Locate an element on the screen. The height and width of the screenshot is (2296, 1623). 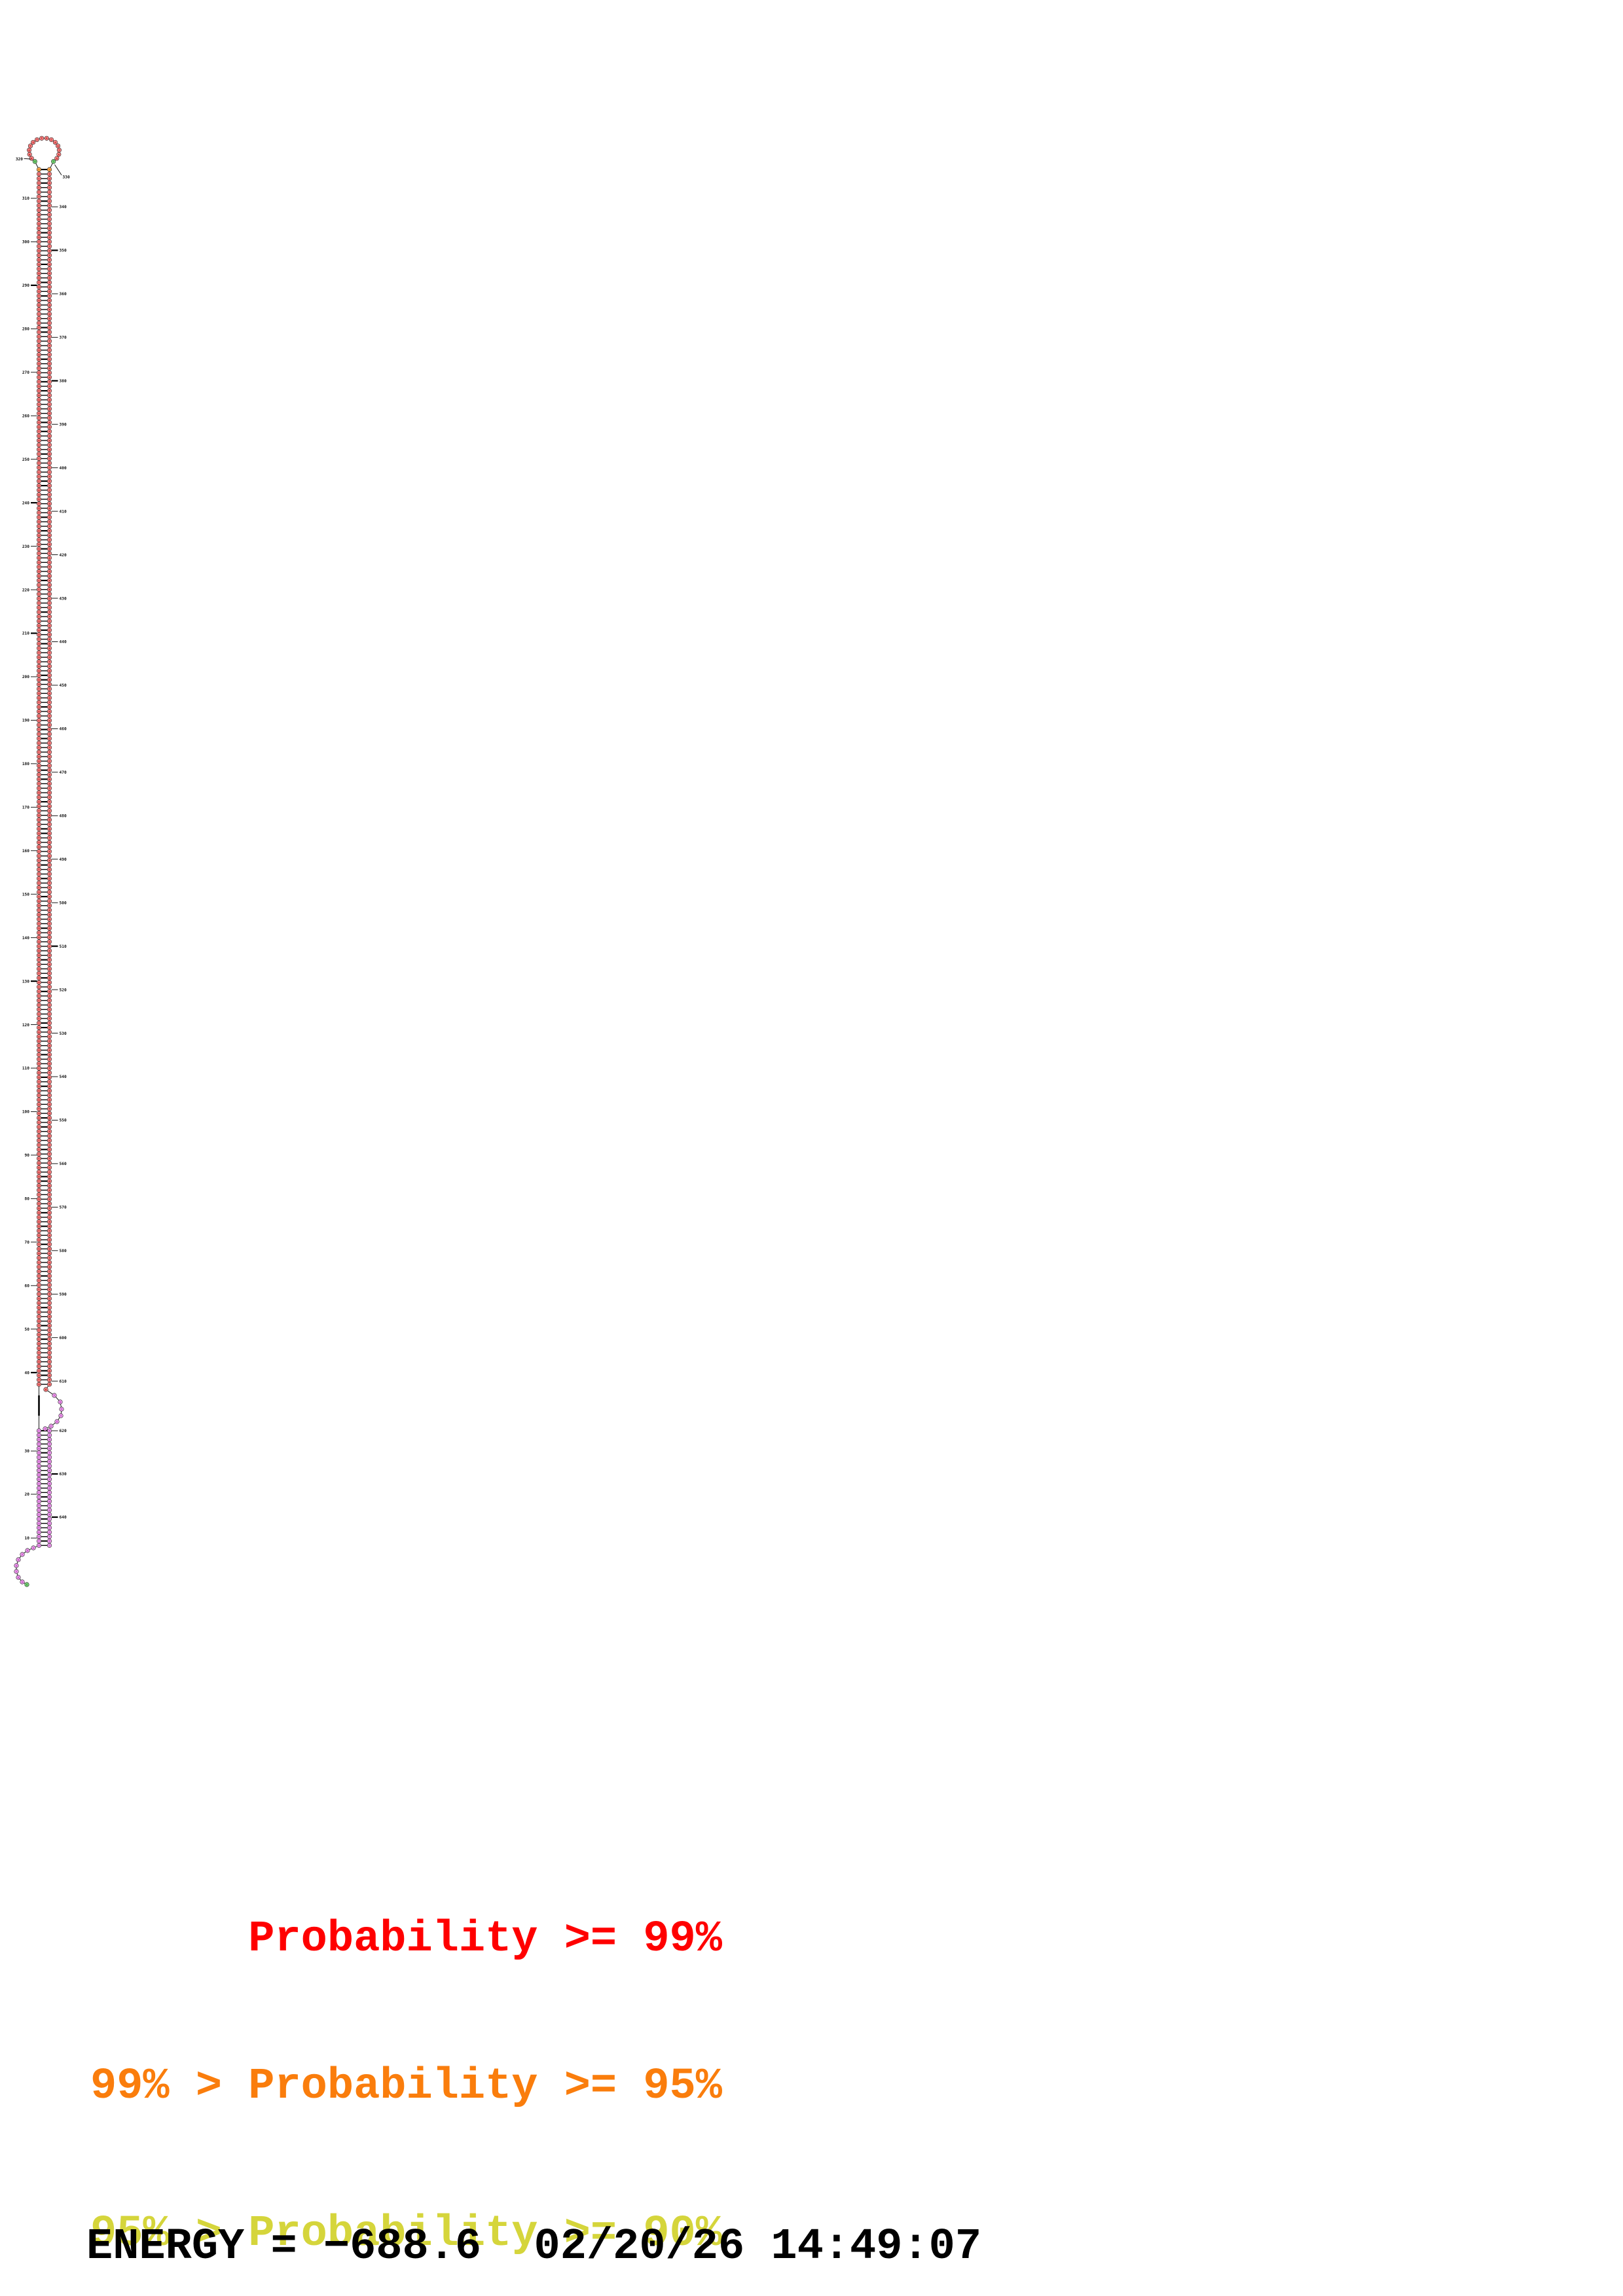
svg-text: 390 is located at coordinates (63, 424).